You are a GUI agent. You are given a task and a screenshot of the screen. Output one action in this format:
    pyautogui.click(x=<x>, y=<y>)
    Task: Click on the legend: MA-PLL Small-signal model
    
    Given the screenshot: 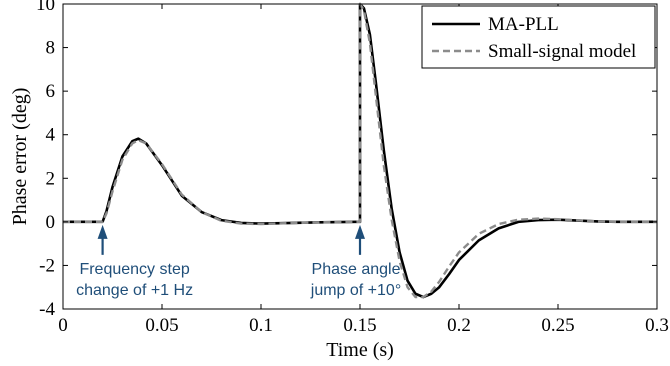 What is the action you would take?
    pyautogui.click(x=538, y=37)
    